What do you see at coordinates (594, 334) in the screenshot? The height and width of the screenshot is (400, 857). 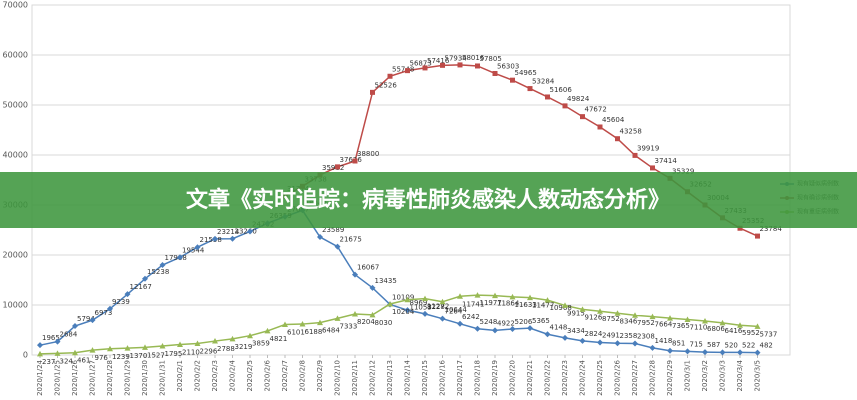 I see `value-label: 2824` at bounding box center [594, 334].